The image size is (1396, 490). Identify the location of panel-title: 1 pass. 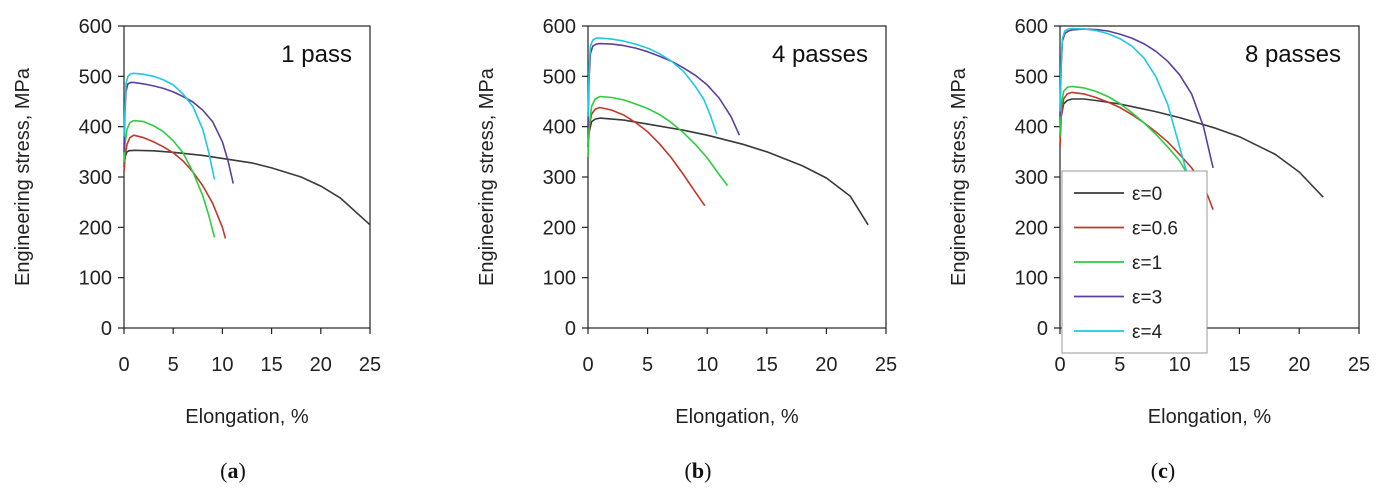
(316, 54).